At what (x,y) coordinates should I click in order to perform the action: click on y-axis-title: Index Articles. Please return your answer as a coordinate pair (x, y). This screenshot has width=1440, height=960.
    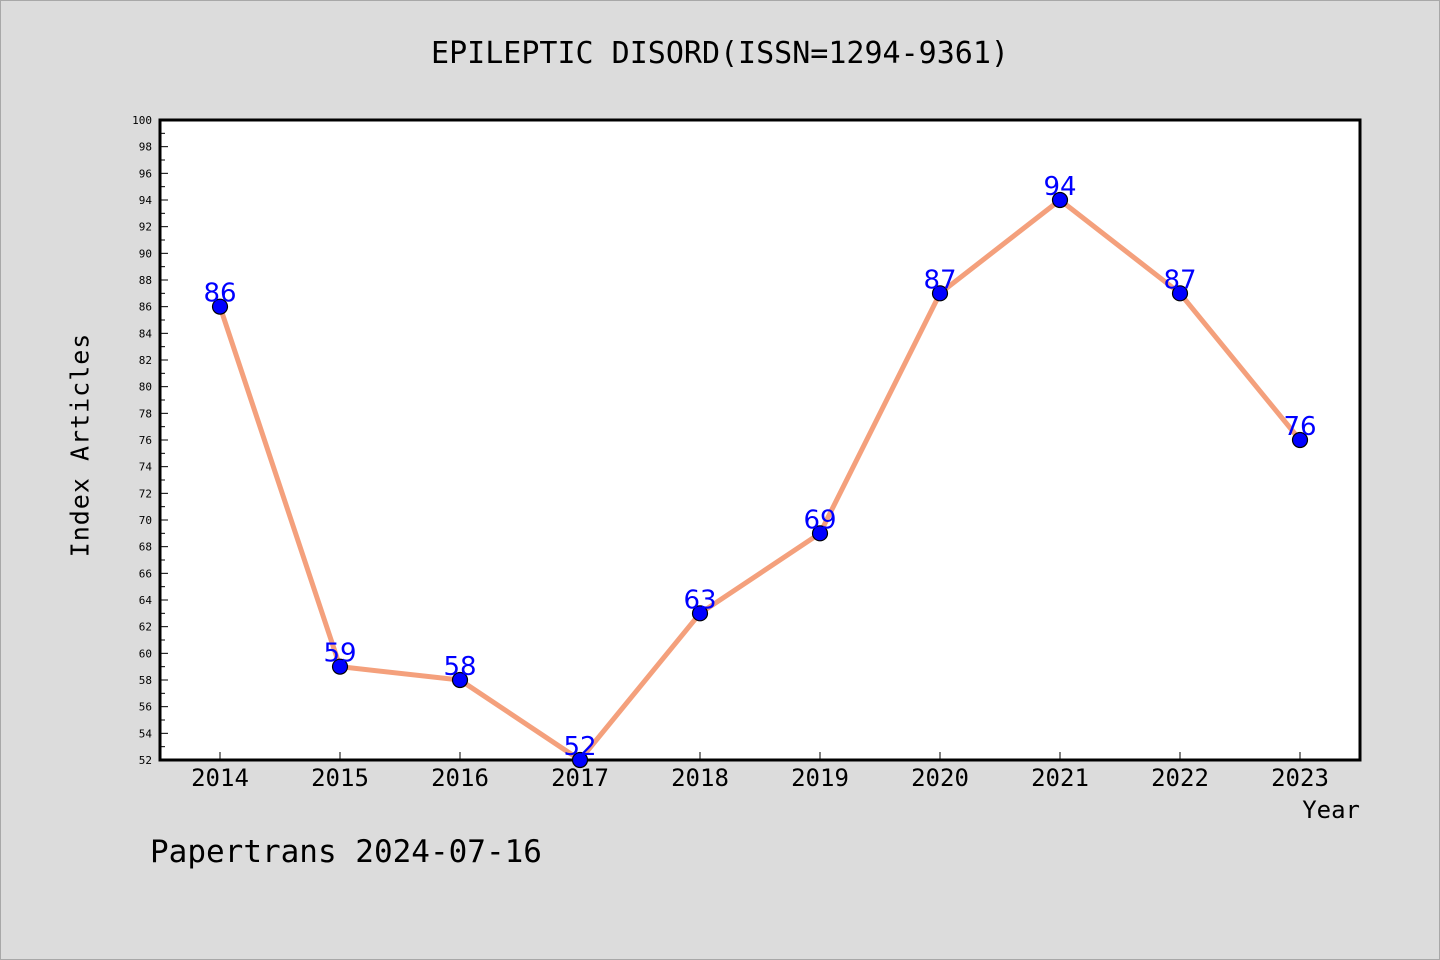
    Looking at the image, I should click on (80, 445).